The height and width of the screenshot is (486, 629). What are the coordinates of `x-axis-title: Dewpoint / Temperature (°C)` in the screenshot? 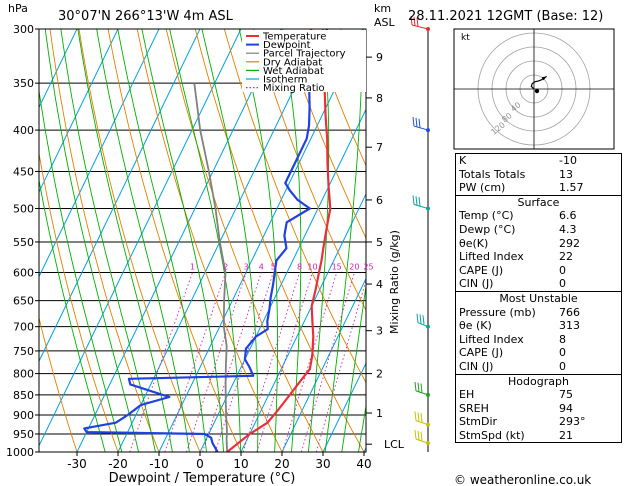 It's located at (202, 478).